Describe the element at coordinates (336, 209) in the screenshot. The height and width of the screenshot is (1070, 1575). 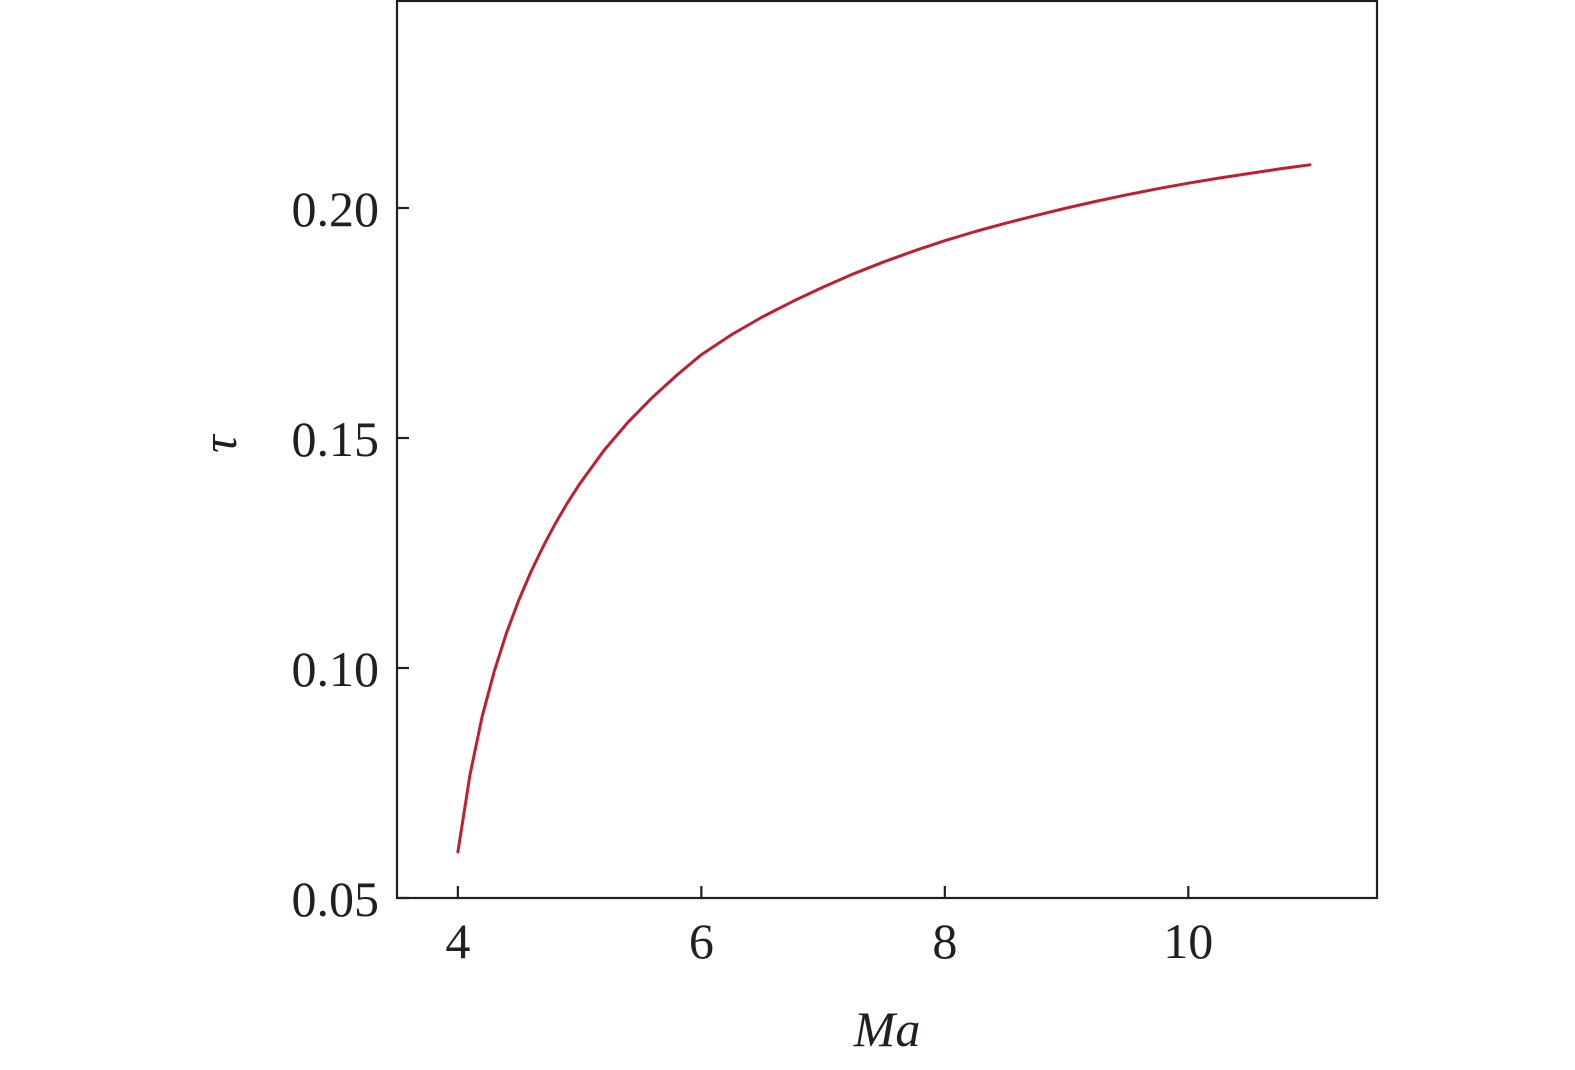
I see `y-tick-label: 0.20` at that location.